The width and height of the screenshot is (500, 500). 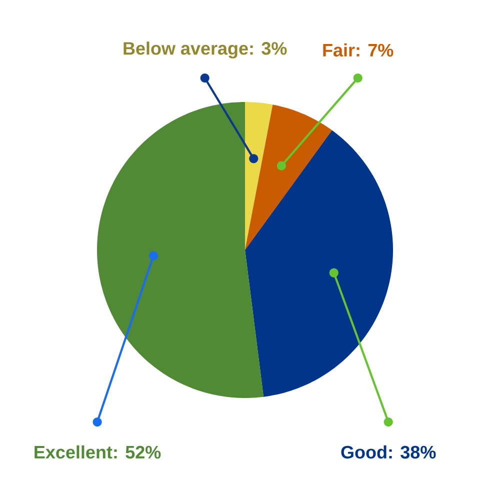 What do you see at coordinates (97, 452) in the screenshot?
I see `slice-label: Excellent: 52%` at bounding box center [97, 452].